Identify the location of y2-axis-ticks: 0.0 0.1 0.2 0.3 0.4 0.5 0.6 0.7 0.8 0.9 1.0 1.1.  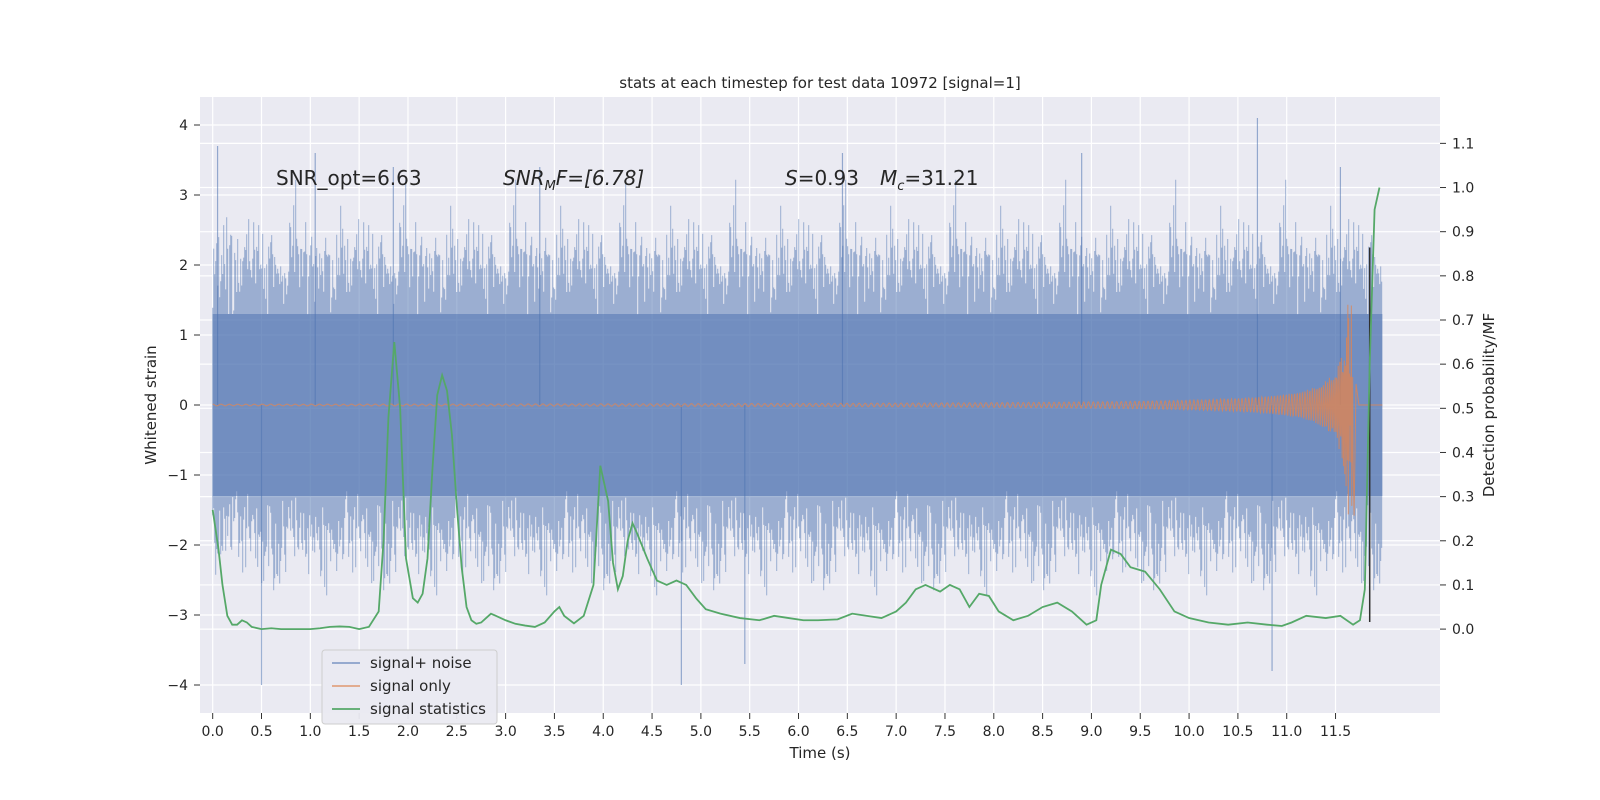
(1457, 387).